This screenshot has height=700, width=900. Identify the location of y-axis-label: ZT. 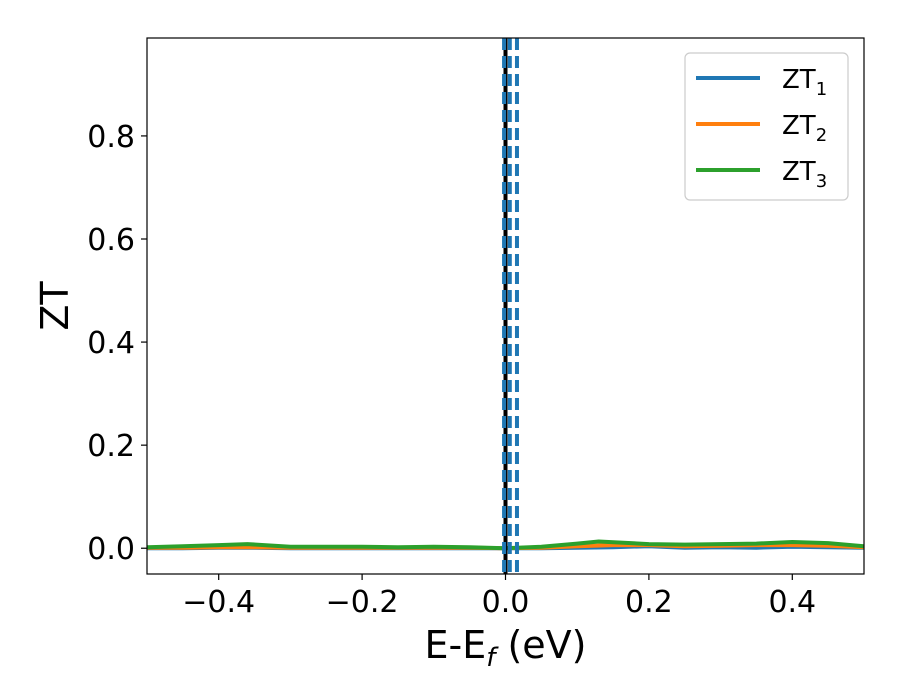
(55, 306).